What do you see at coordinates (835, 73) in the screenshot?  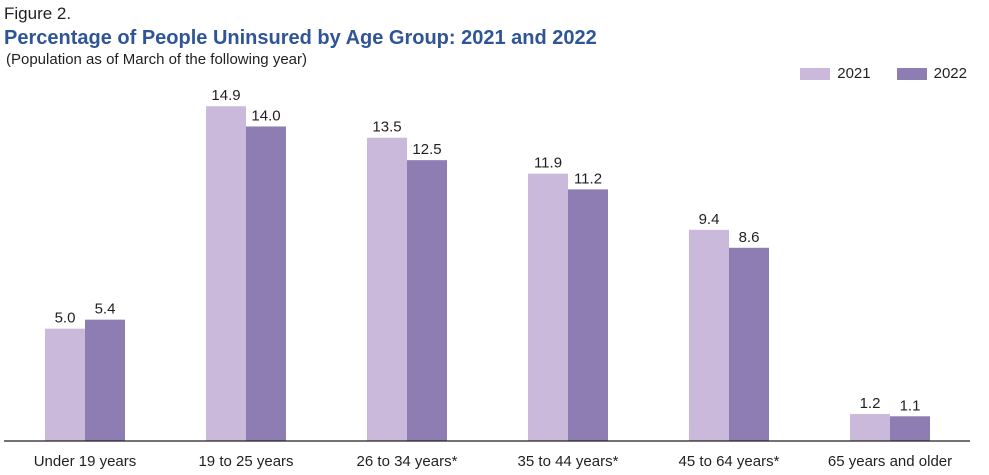 I see `legend-item-2021: 2021` at bounding box center [835, 73].